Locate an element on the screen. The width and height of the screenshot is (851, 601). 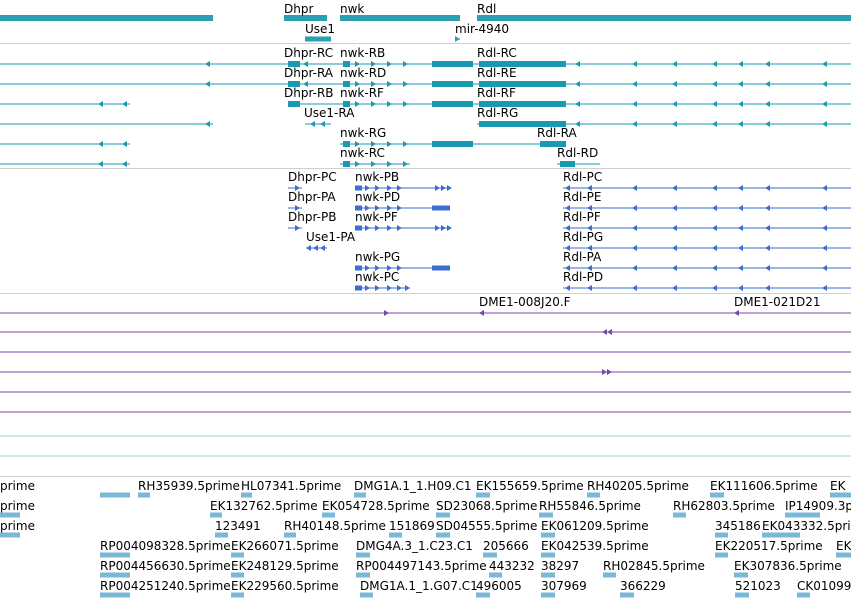
transcript-label: nwk-RD is located at coordinates (363, 73).